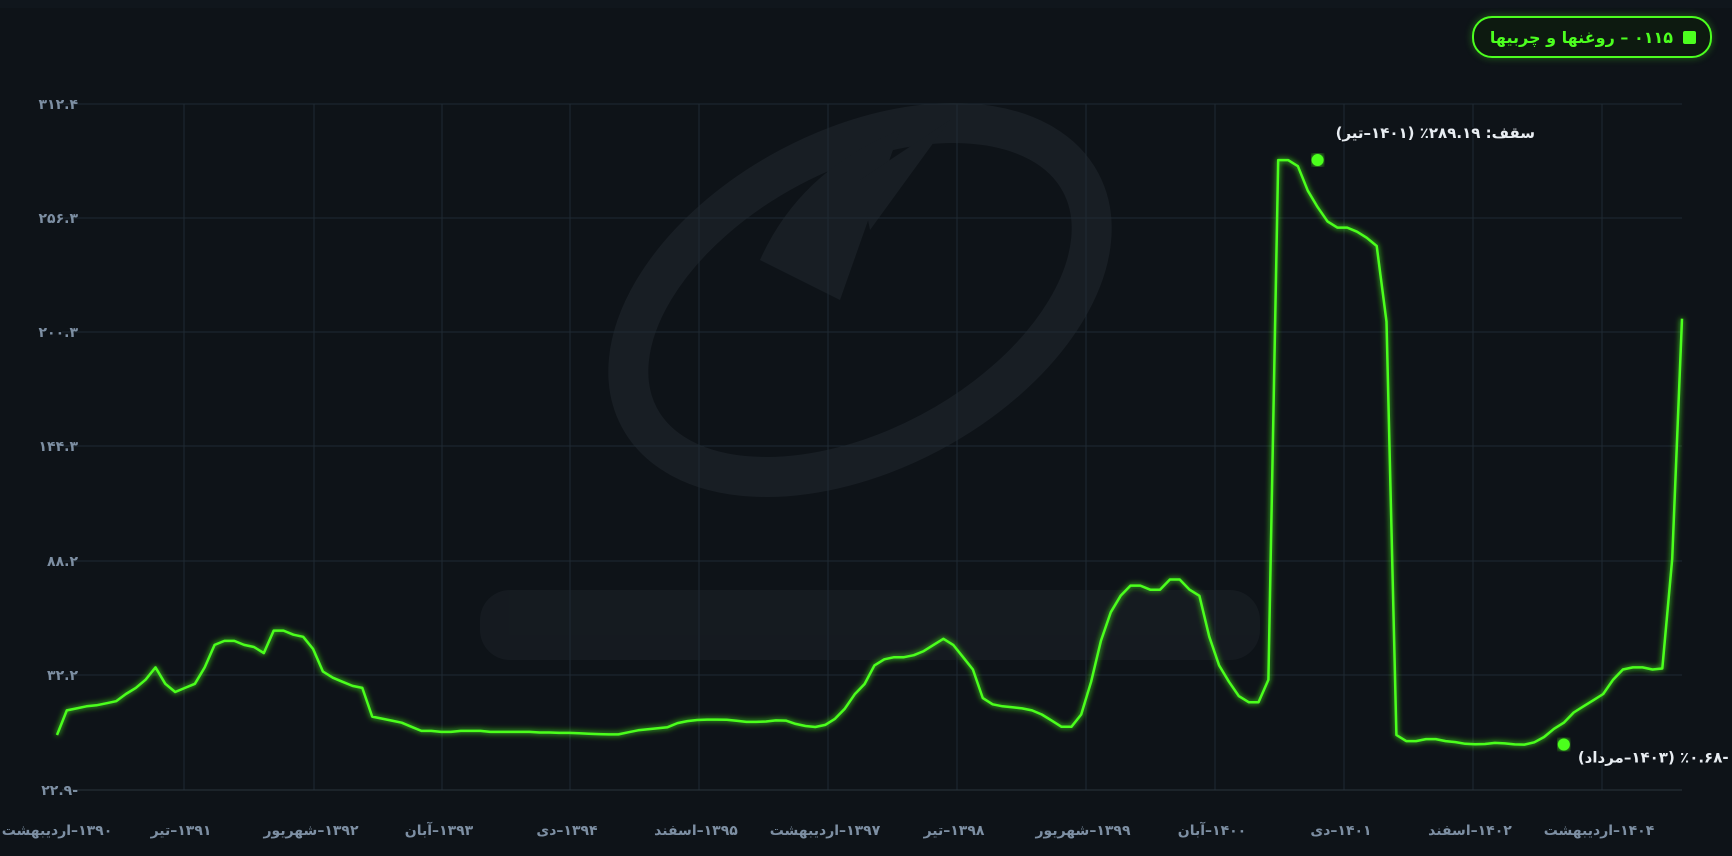 This screenshot has height=856, width=1732. Describe the element at coordinates (59, 219) in the screenshot. I see `y-tick-label: ۲۵۶.۳` at that location.